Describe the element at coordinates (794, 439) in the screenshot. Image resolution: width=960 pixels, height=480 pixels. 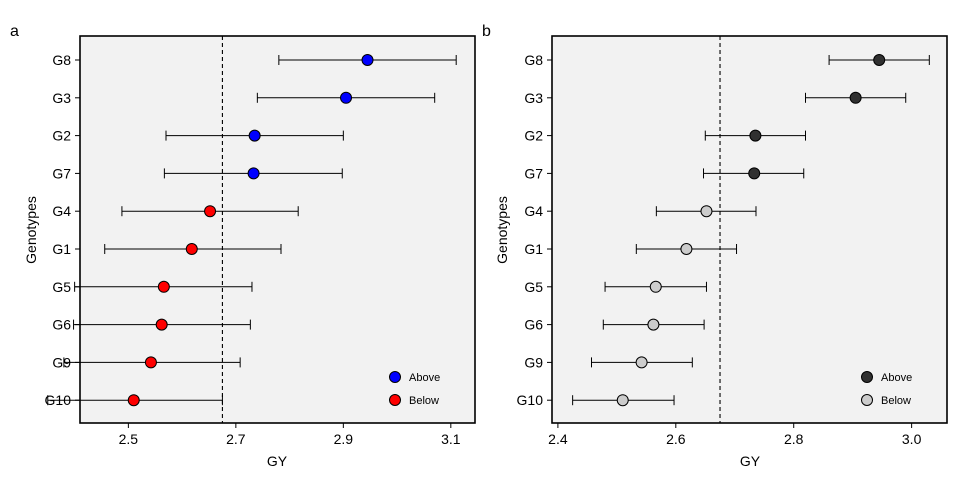
I see `x-tick-label: 2.8` at that location.